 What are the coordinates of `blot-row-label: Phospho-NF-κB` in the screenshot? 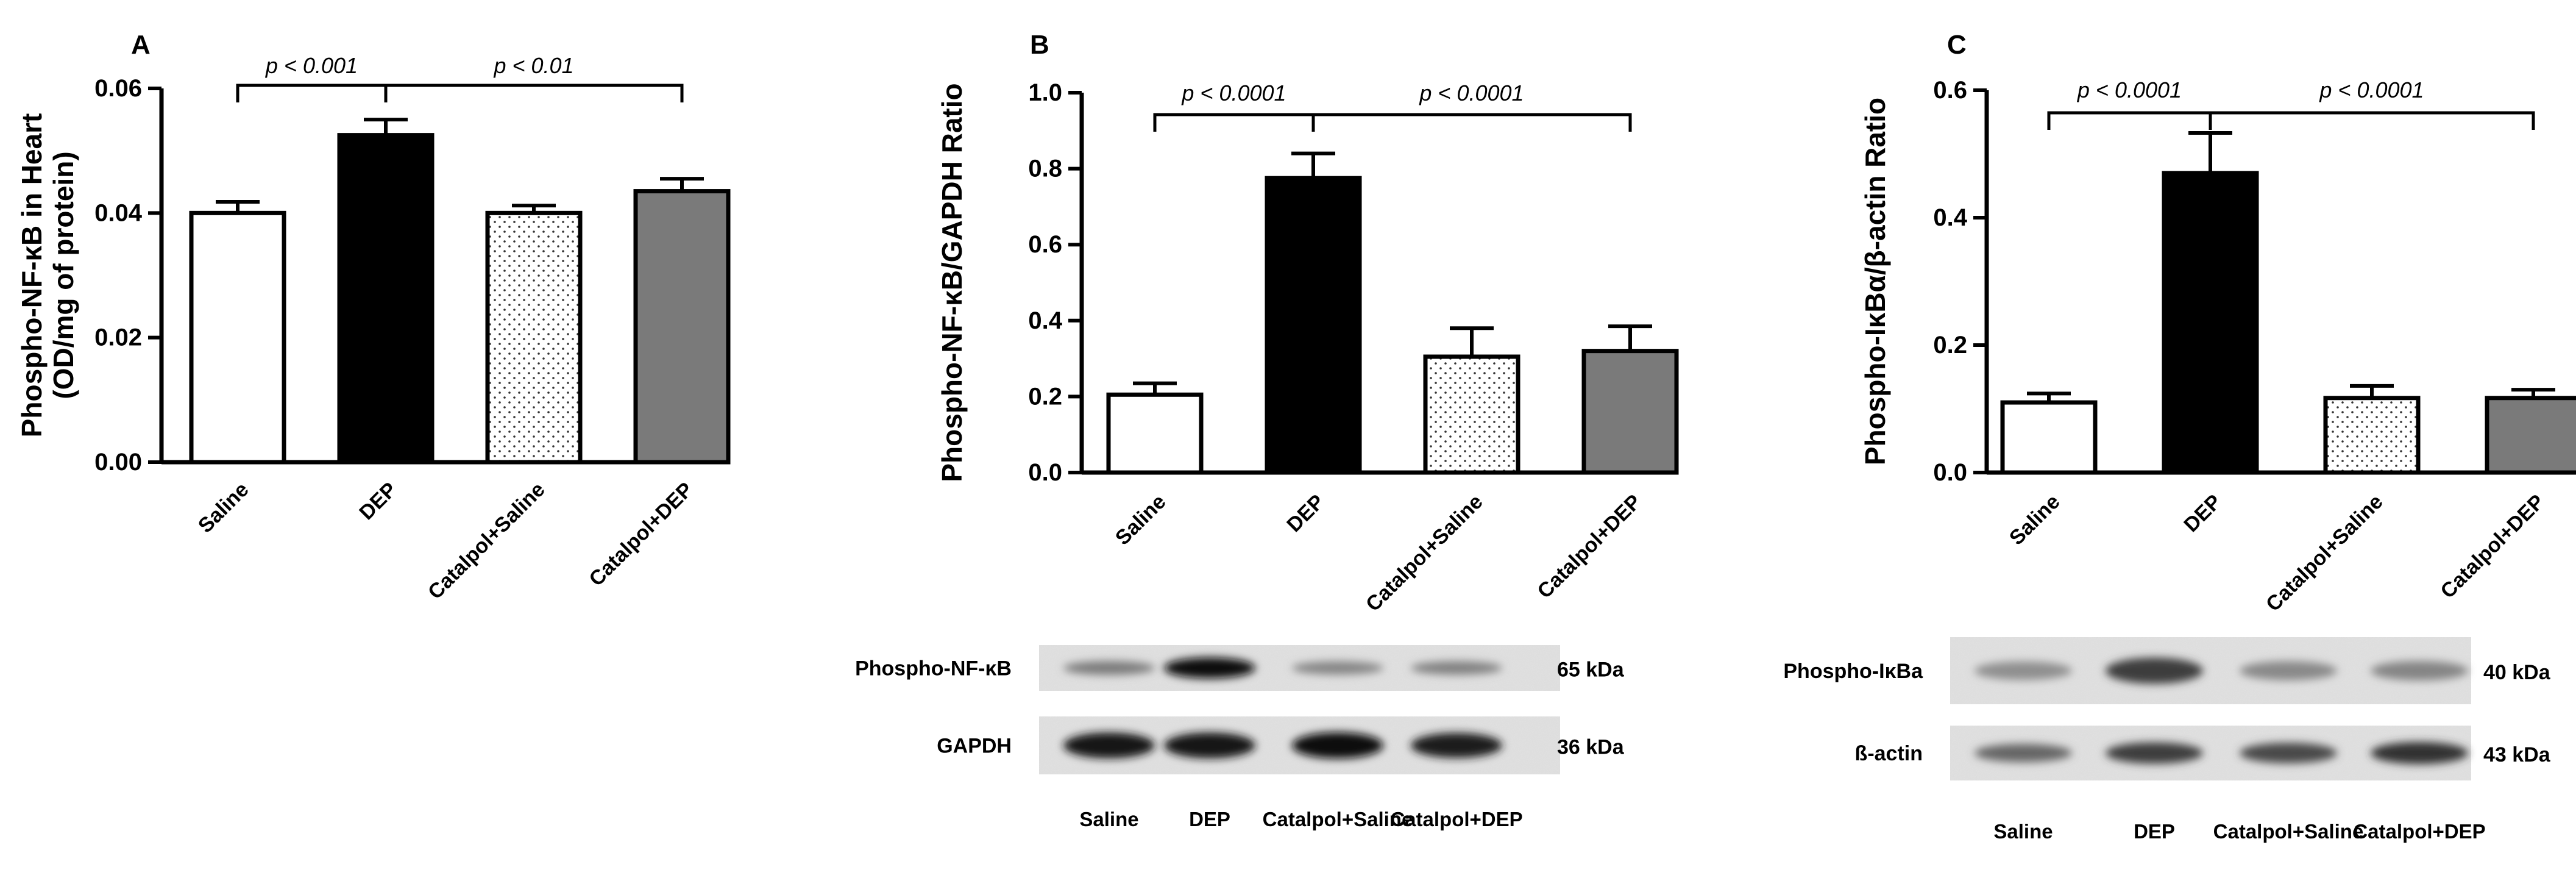 It's located at (933, 668).